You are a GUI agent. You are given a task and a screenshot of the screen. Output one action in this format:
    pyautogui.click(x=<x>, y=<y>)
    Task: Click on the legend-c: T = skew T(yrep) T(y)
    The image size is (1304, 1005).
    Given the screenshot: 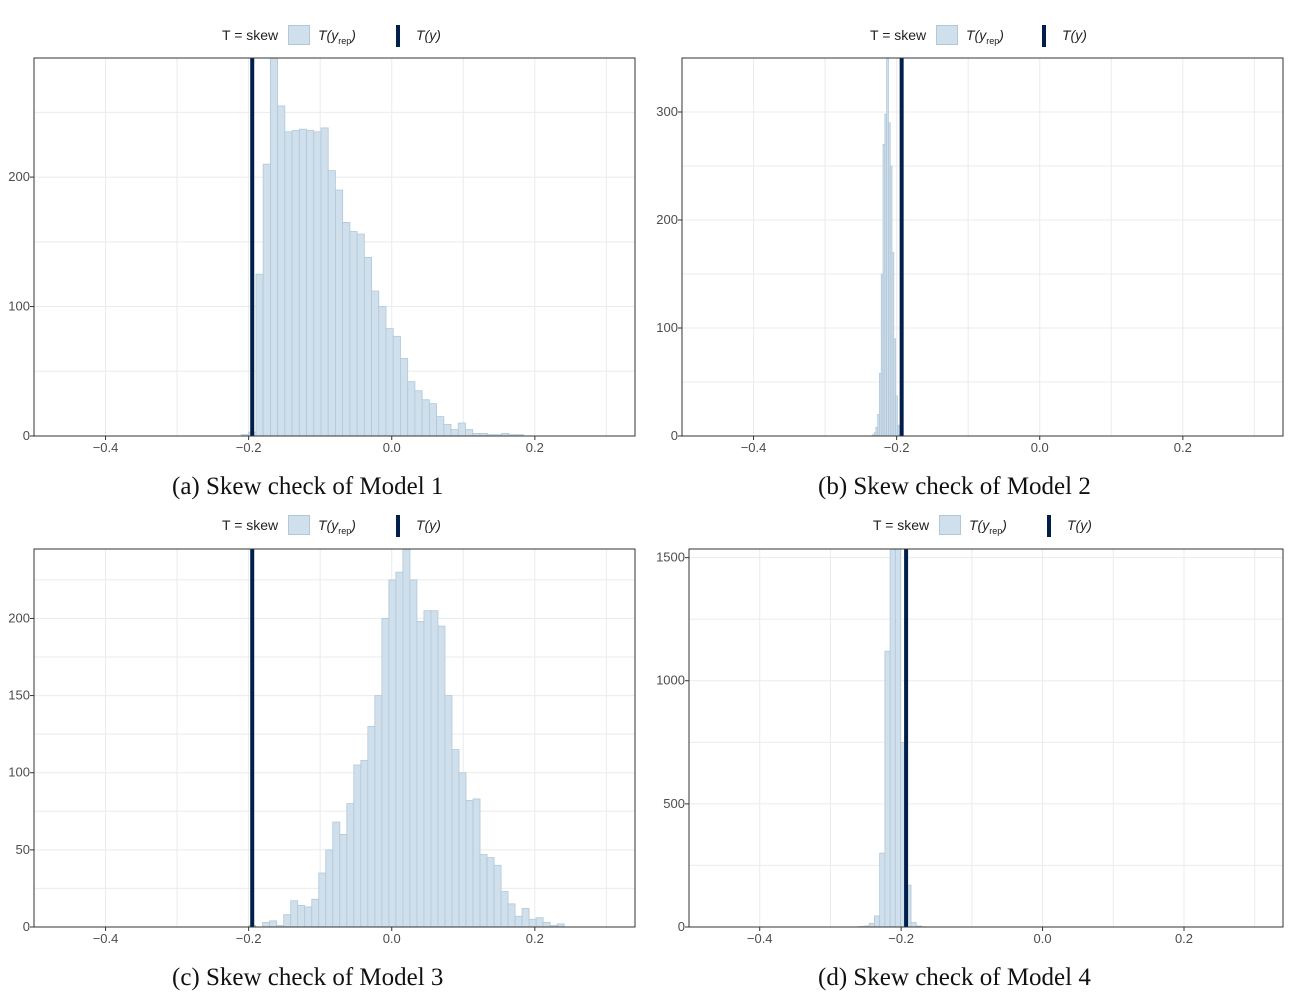 What is the action you would take?
    pyautogui.click(x=342, y=527)
    